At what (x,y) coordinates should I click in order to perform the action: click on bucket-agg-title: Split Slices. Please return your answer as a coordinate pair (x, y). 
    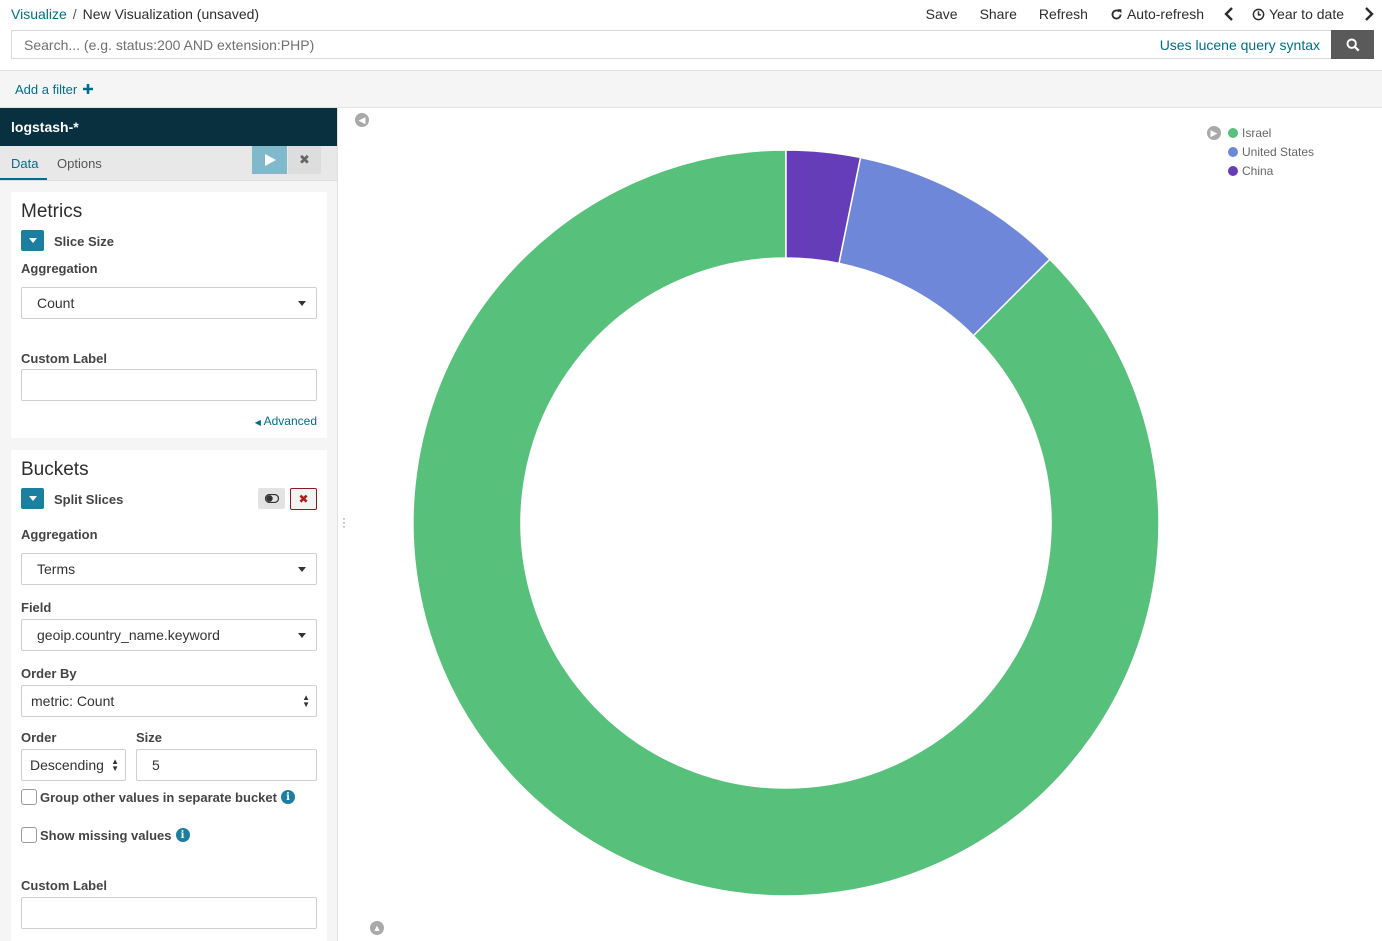
    Looking at the image, I should click on (89, 499).